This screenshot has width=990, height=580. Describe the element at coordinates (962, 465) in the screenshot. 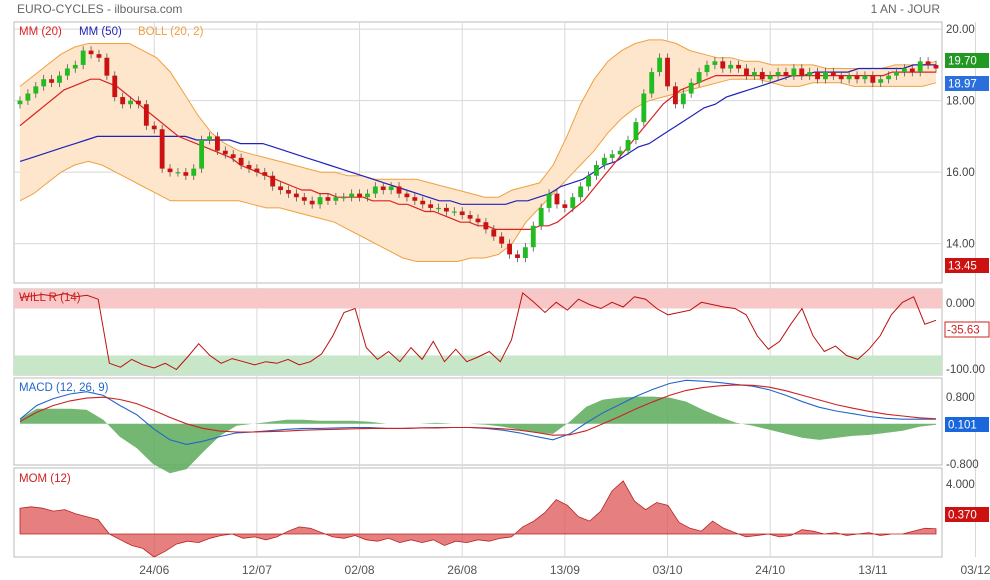

I see `macd-tick-bottom: -0.800` at that location.